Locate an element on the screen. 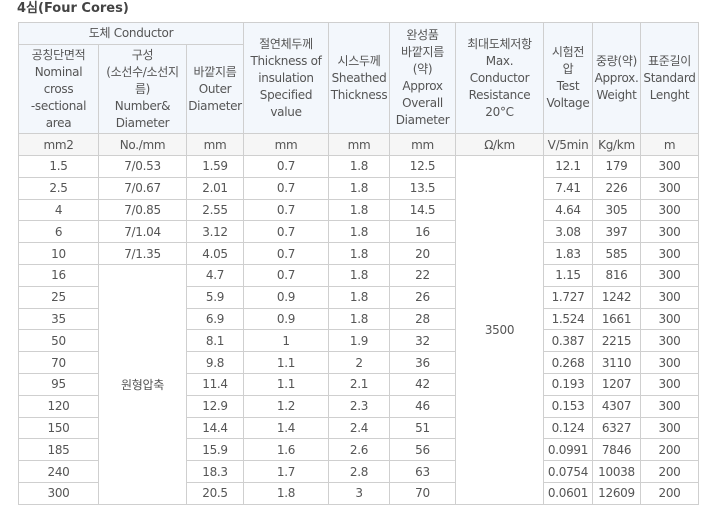 The height and width of the screenshot is (510, 704). cell-area: 35 is located at coordinates (58, 319).